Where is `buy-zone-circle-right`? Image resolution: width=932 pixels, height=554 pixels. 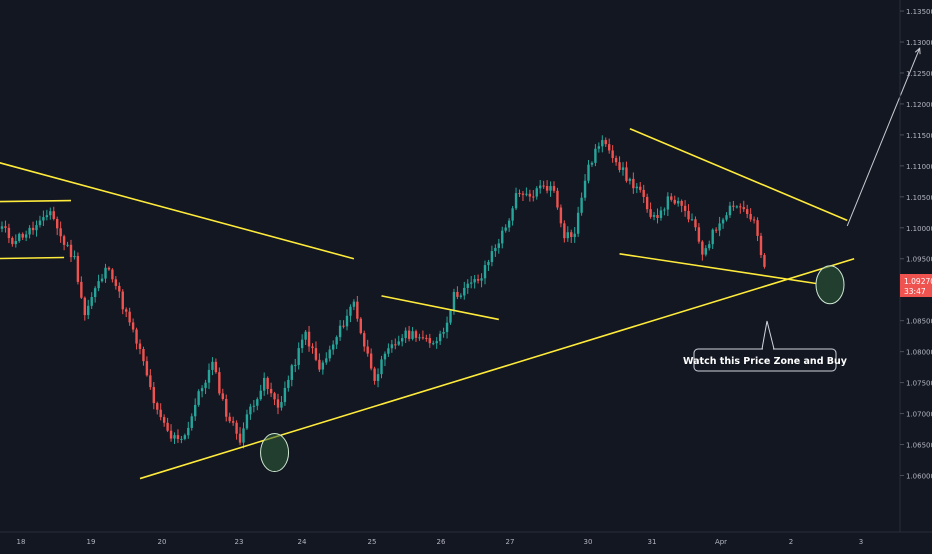 buy-zone-circle-right is located at coordinates (830, 285).